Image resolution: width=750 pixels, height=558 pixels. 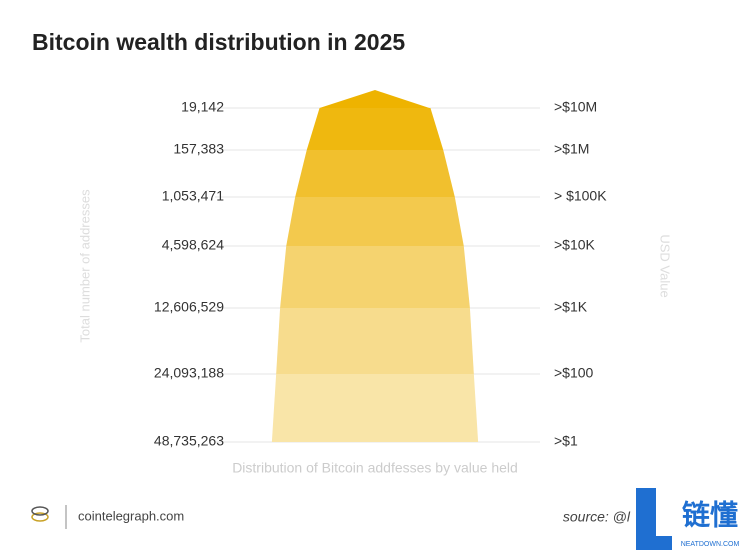 What do you see at coordinates (131, 515) in the screenshot?
I see `footer-site: cointelegraph.com` at bounding box center [131, 515].